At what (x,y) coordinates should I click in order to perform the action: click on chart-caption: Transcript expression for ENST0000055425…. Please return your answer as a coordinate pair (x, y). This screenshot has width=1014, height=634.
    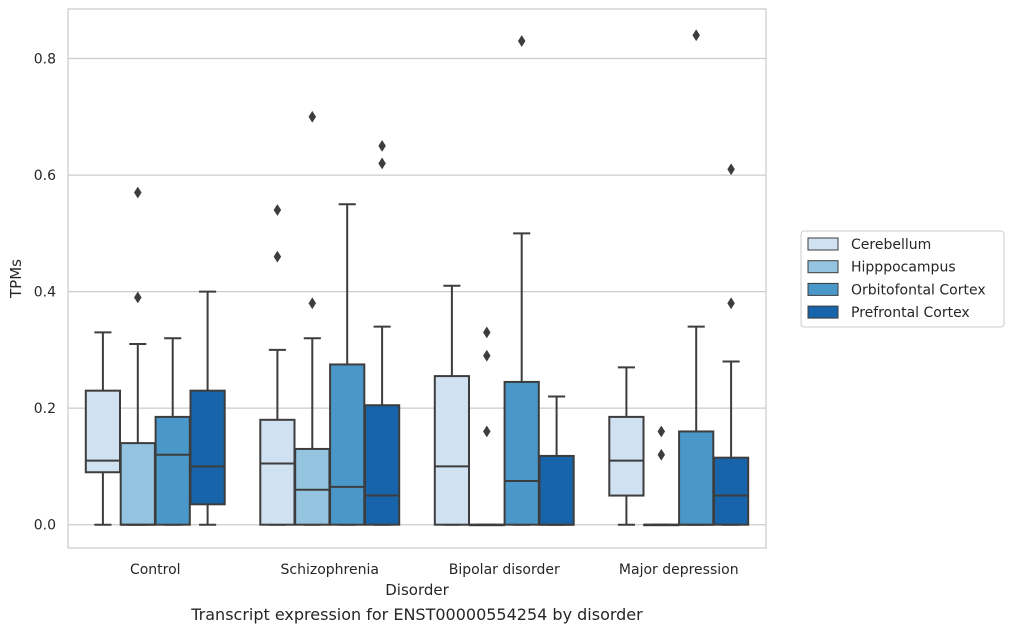
    Looking at the image, I should click on (417, 614).